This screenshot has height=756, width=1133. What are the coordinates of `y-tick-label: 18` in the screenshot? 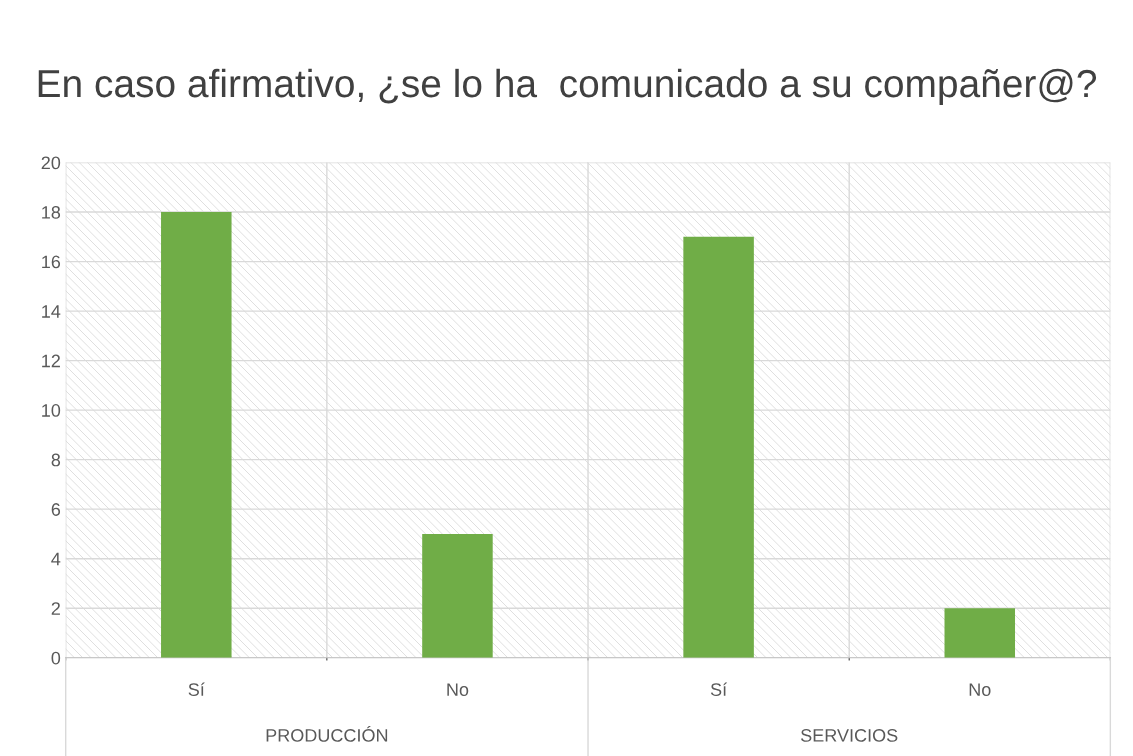 It's located at (51, 212).